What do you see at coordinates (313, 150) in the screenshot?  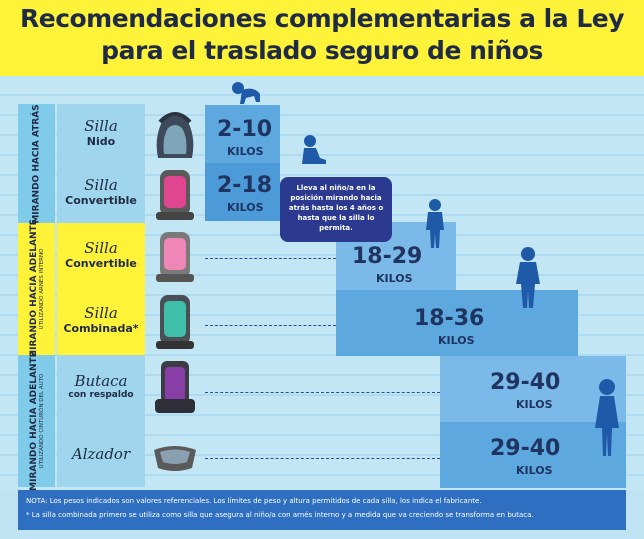 I see `baby-sitting-icon` at bounding box center [313, 150].